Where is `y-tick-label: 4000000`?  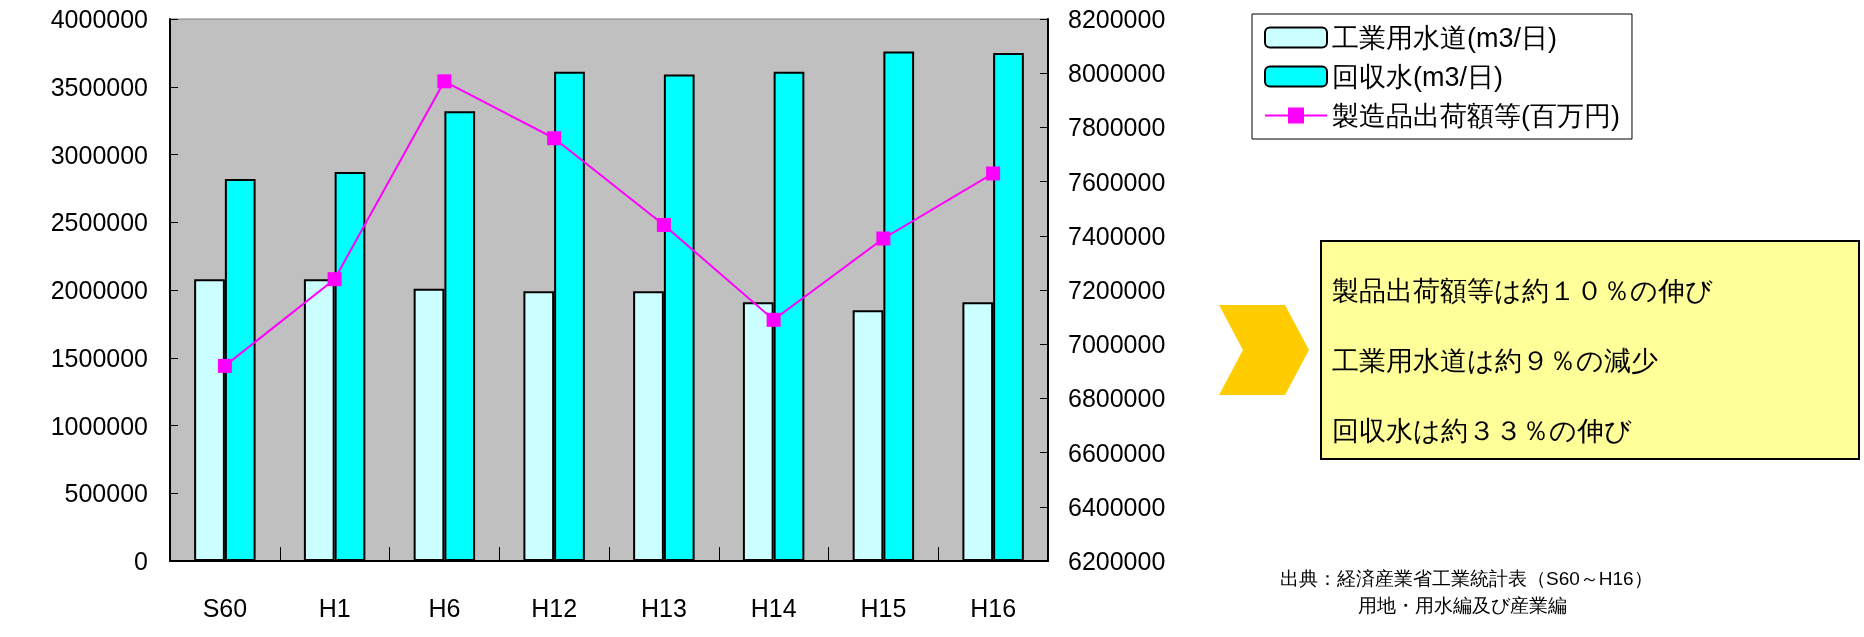
y-tick-label: 4000000 is located at coordinates (99, 19).